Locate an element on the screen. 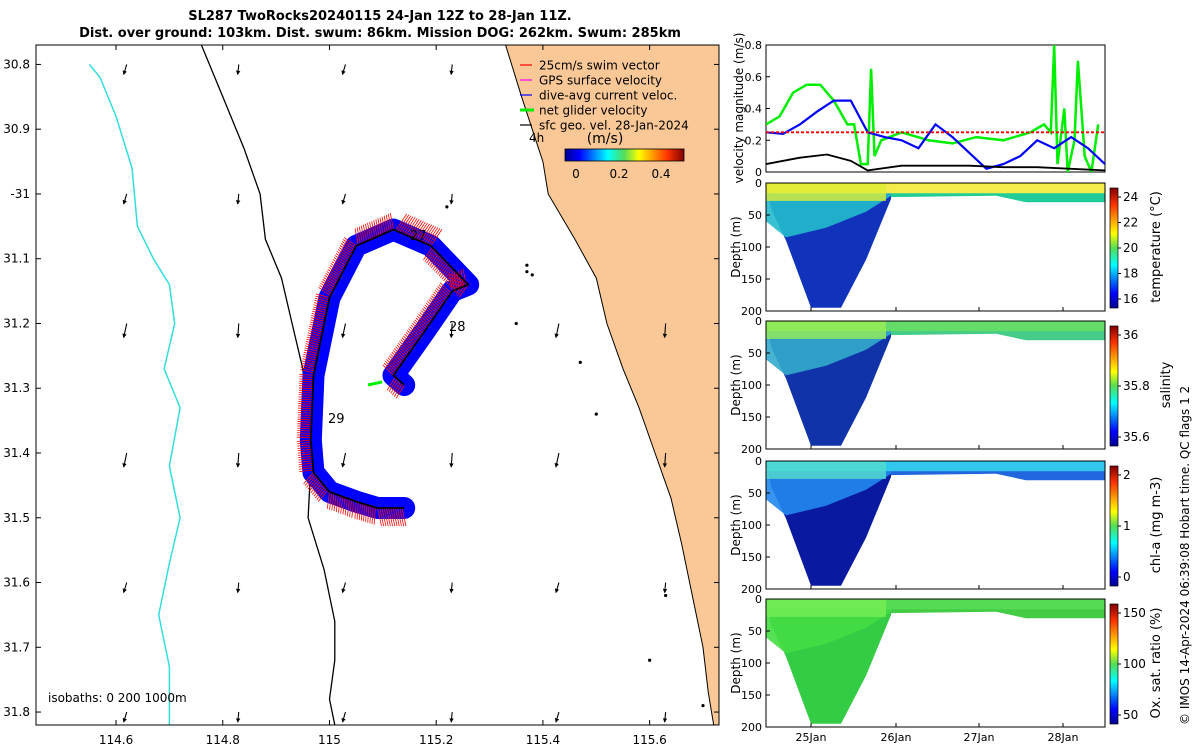  temperature-surface-layer-west is located at coordinates (826, 192).